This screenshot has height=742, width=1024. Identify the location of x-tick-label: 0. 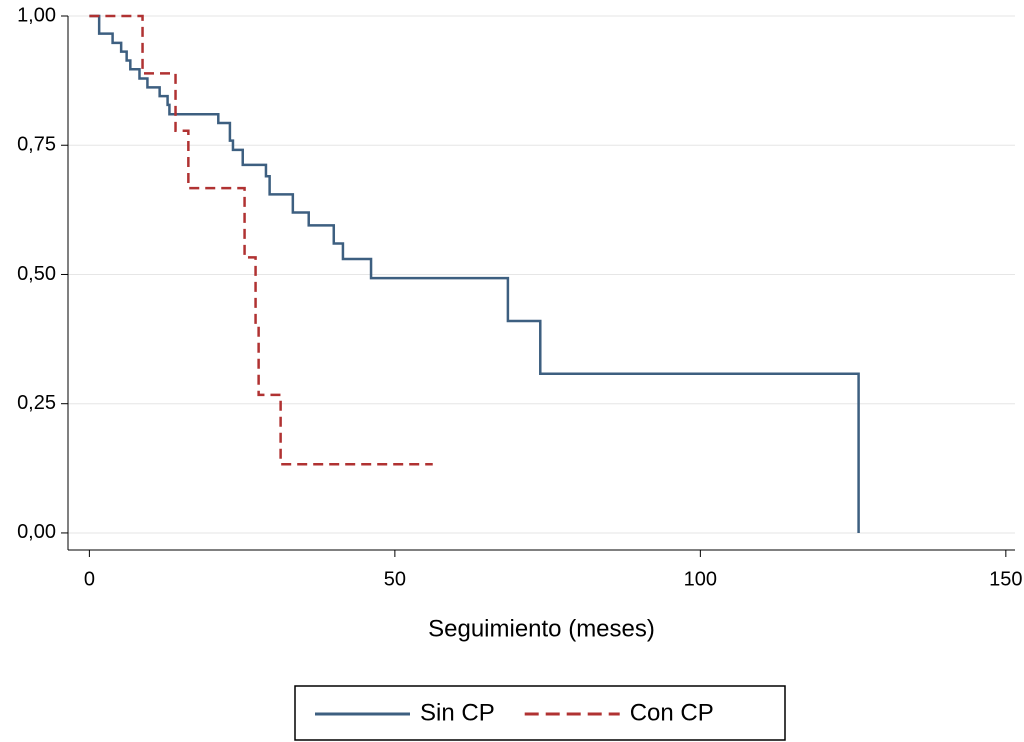
(89, 579).